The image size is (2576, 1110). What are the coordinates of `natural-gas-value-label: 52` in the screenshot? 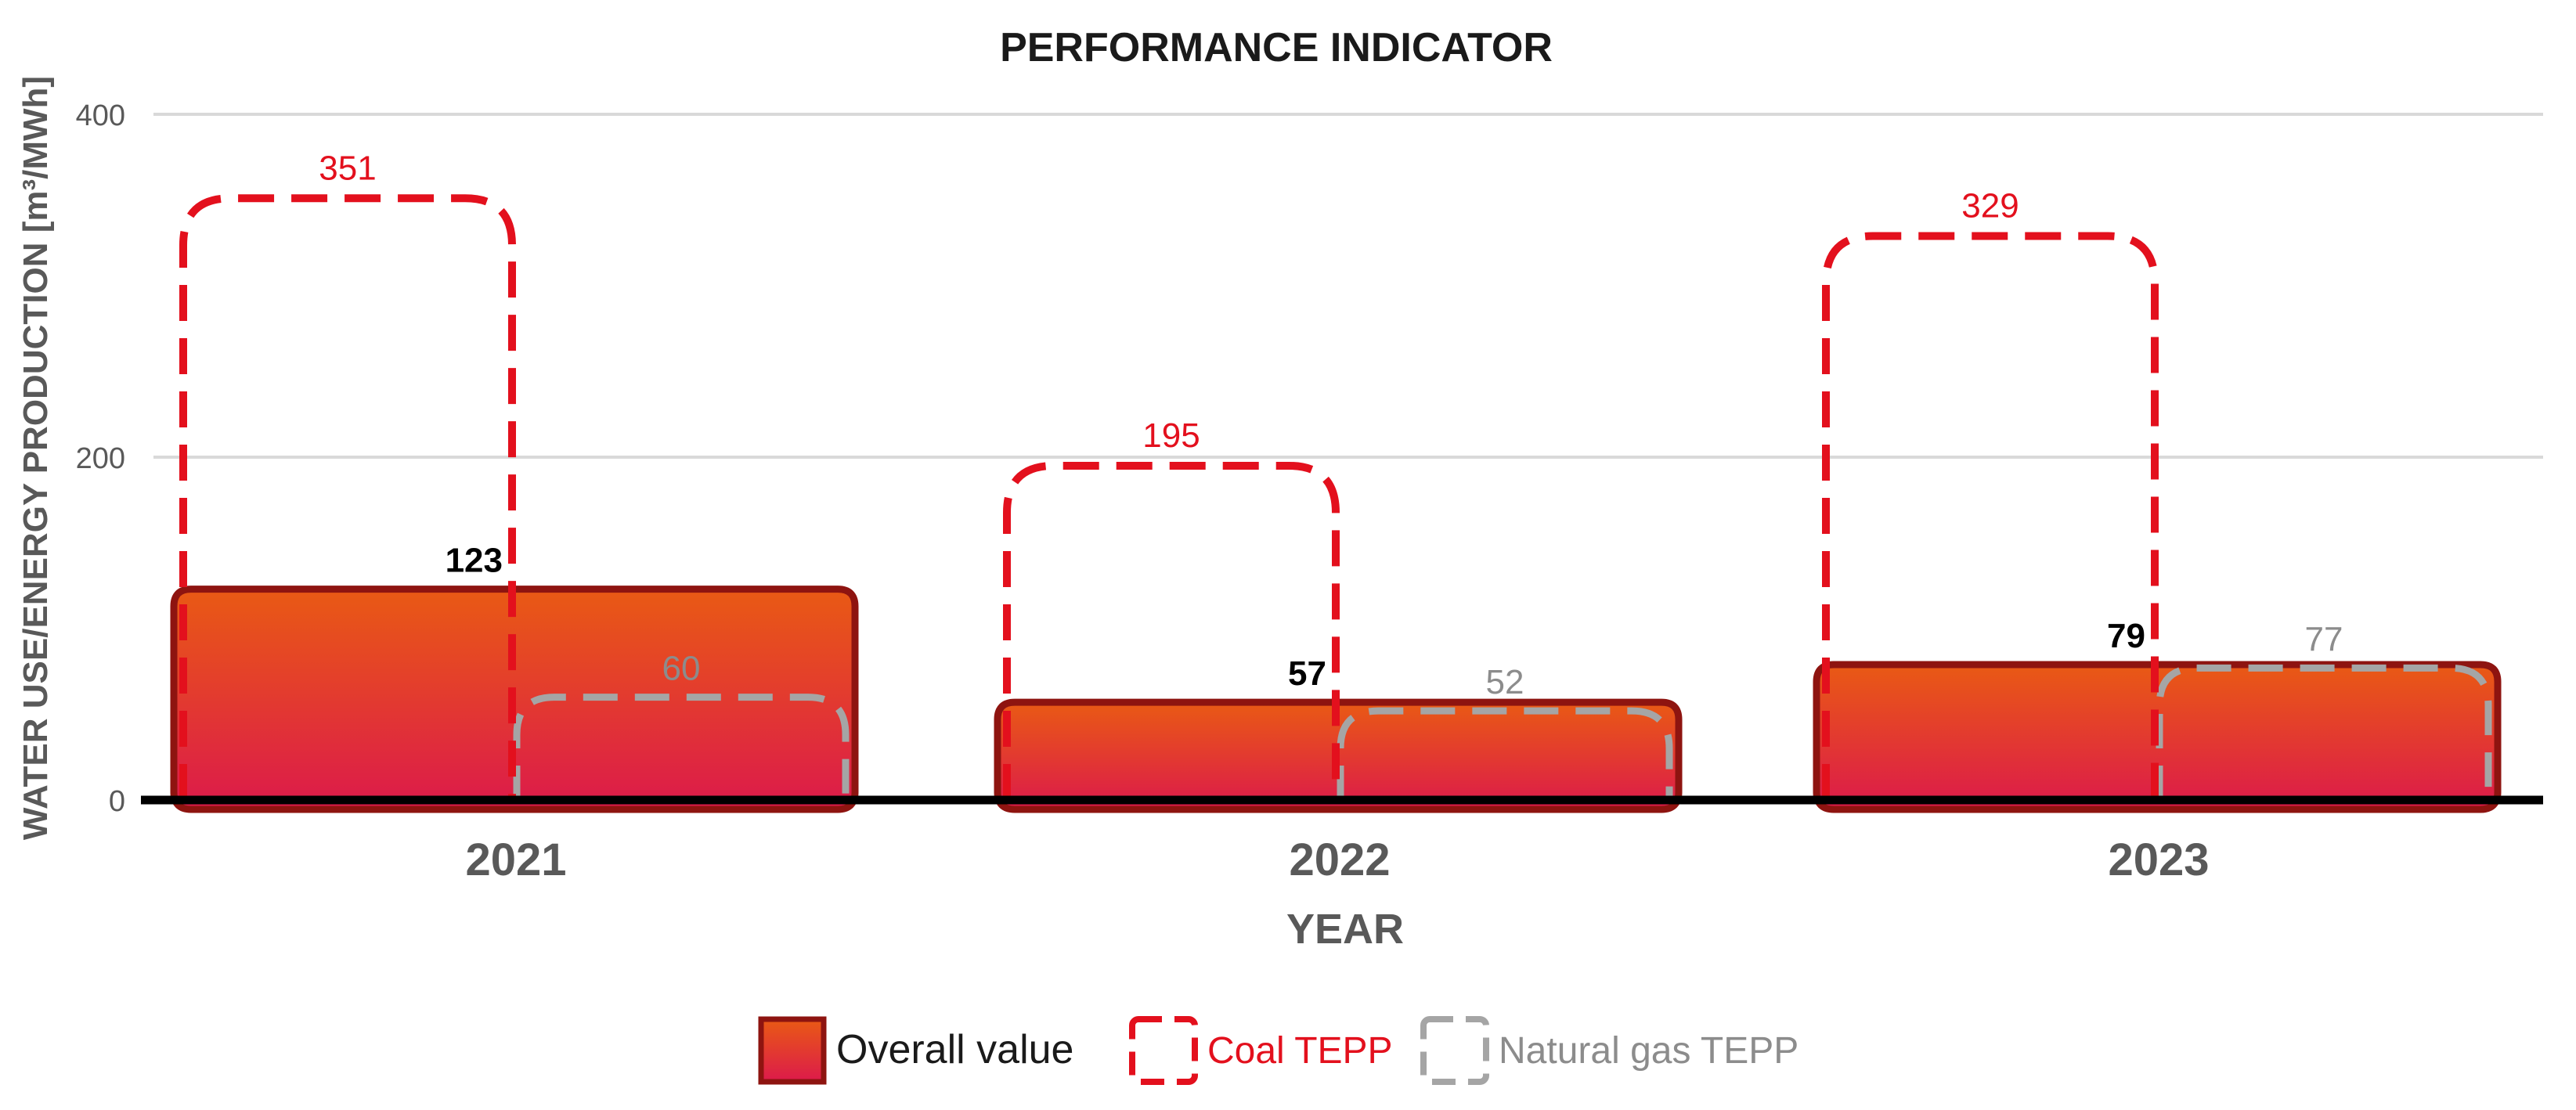 It's located at (1505, 682).